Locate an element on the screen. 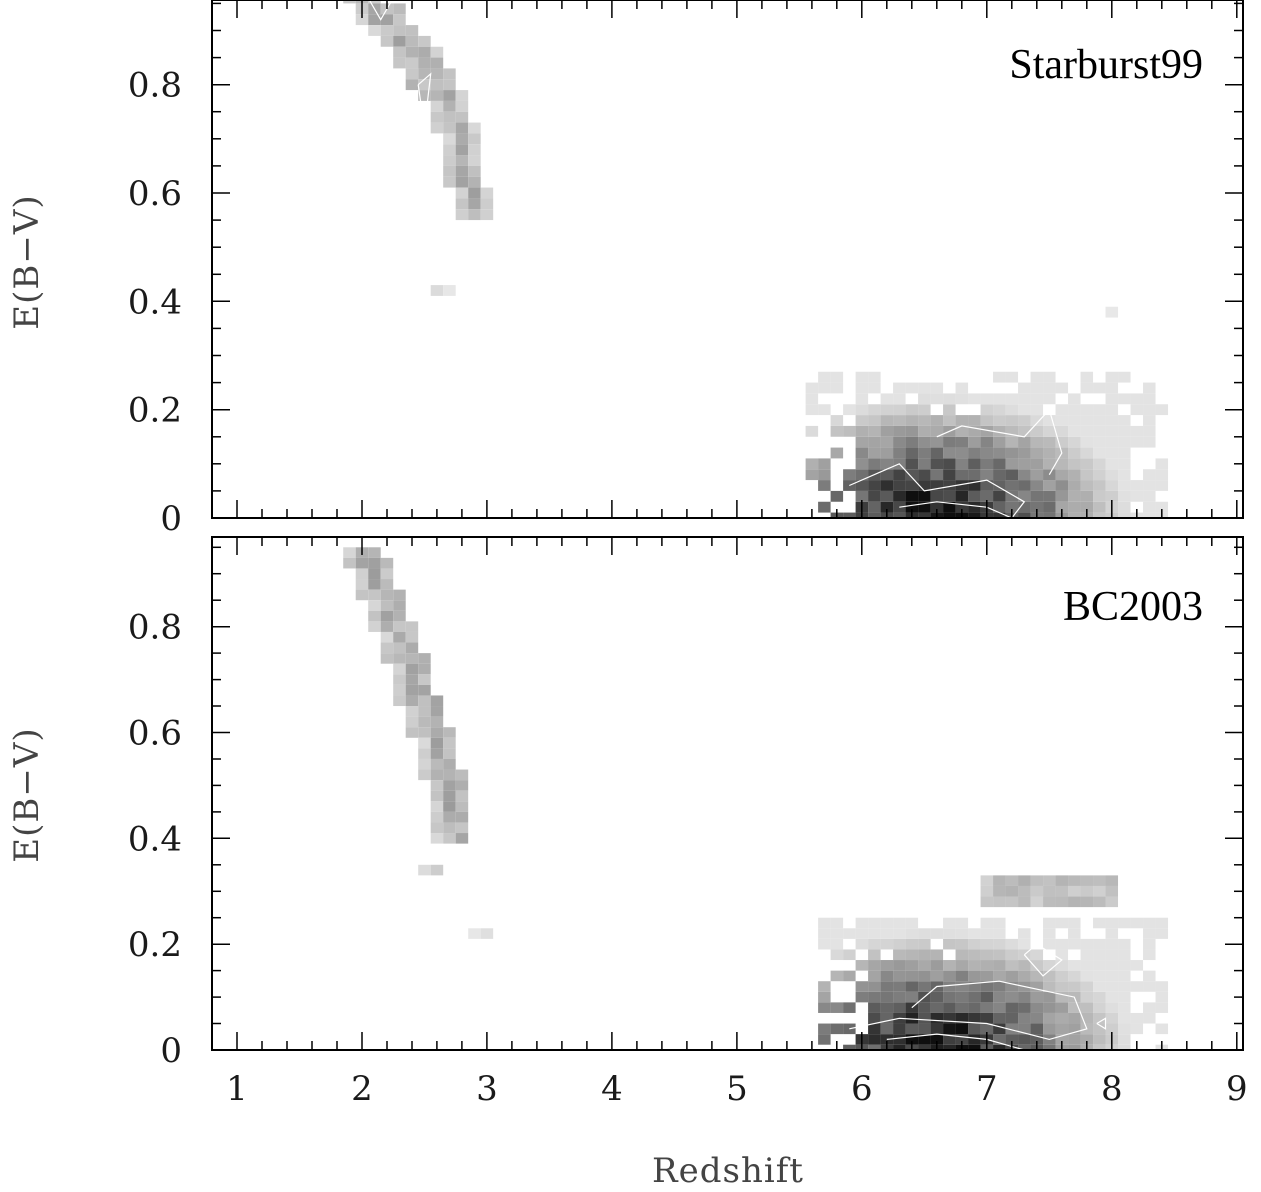  y-axis-title-starburst99: E(B−V) is located at coordinates (27, 261).